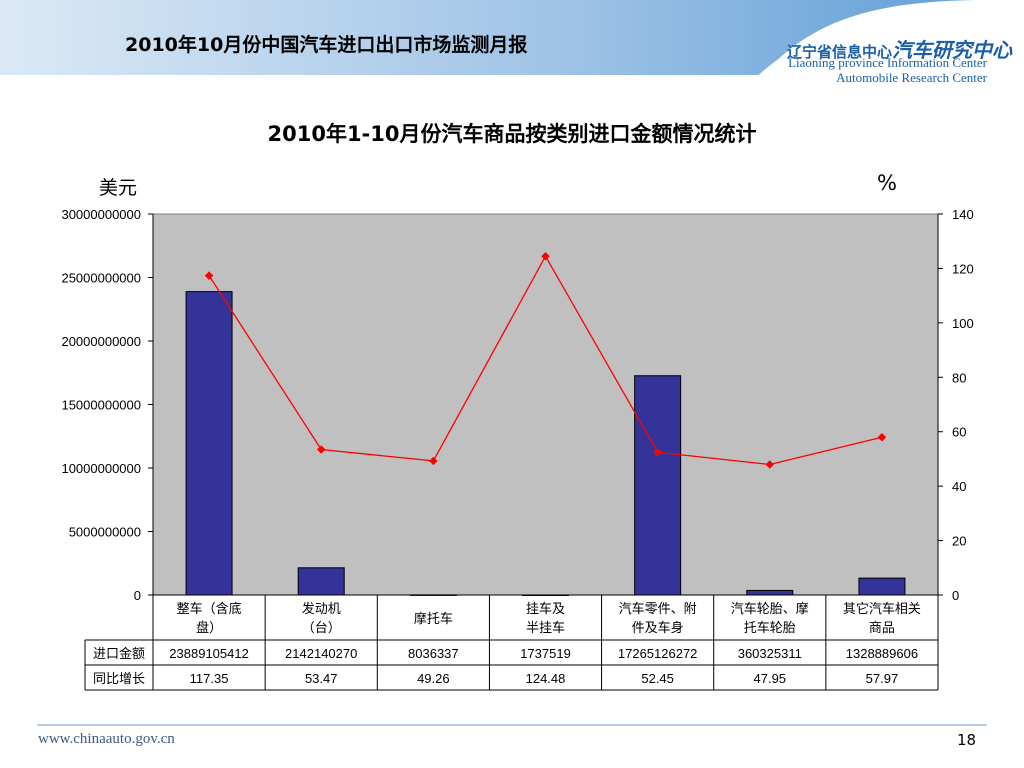  What do you see at coordinates (119, 654) in the screenshot?
I see `row-header: 进口金额` at bounding box center [119, 654].